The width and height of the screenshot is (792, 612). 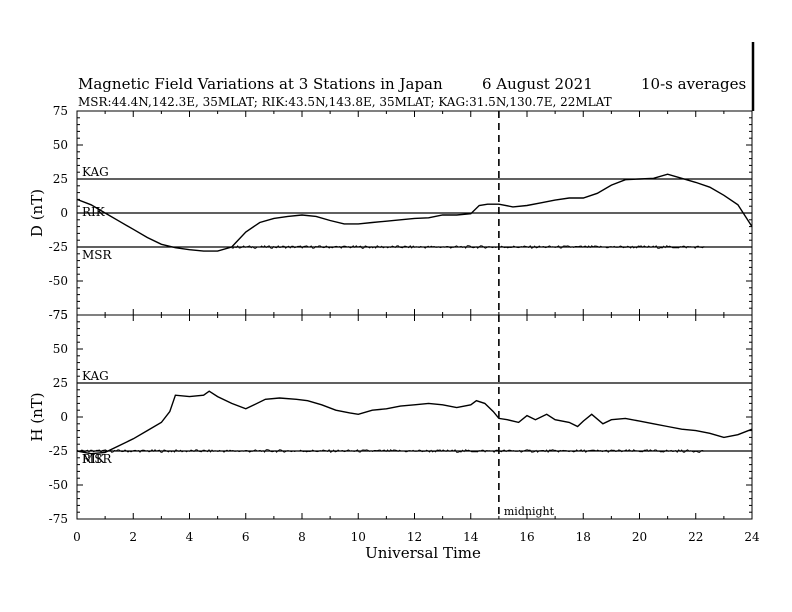 I want to click on x-axis-title: Universal Time, so click(x=423, y=553).